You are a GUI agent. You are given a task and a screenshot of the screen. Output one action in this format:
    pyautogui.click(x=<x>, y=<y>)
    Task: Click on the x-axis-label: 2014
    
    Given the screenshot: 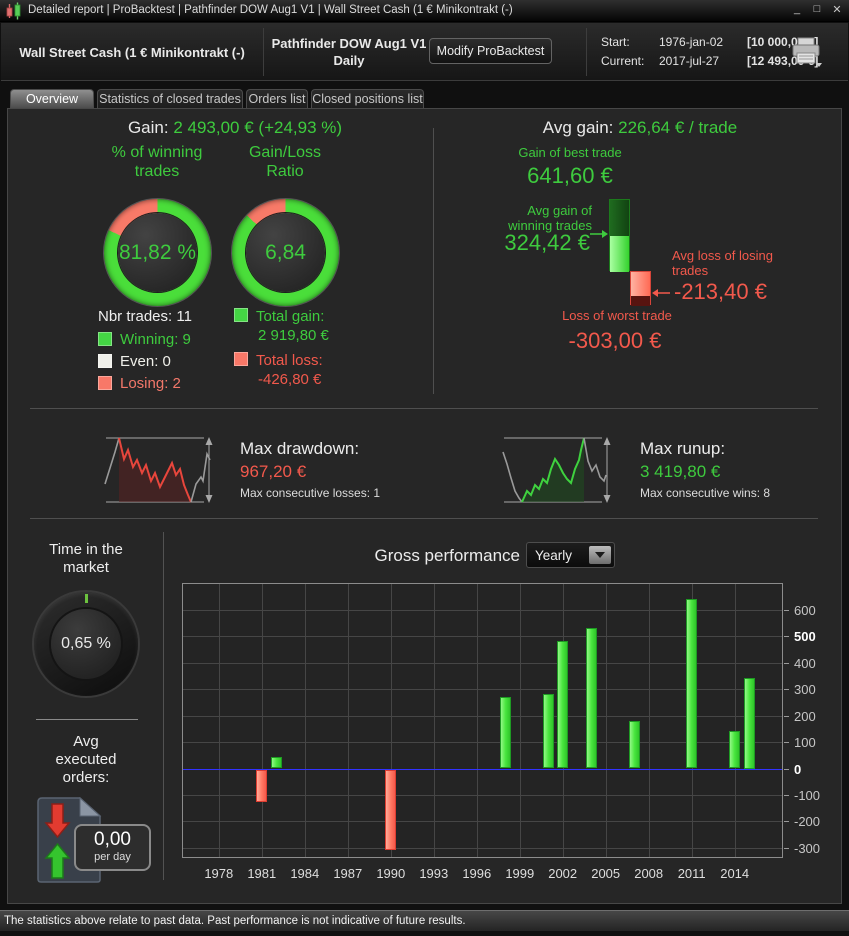 What is the action you would take?
    pyautogui.click(x=735, y=873)
    